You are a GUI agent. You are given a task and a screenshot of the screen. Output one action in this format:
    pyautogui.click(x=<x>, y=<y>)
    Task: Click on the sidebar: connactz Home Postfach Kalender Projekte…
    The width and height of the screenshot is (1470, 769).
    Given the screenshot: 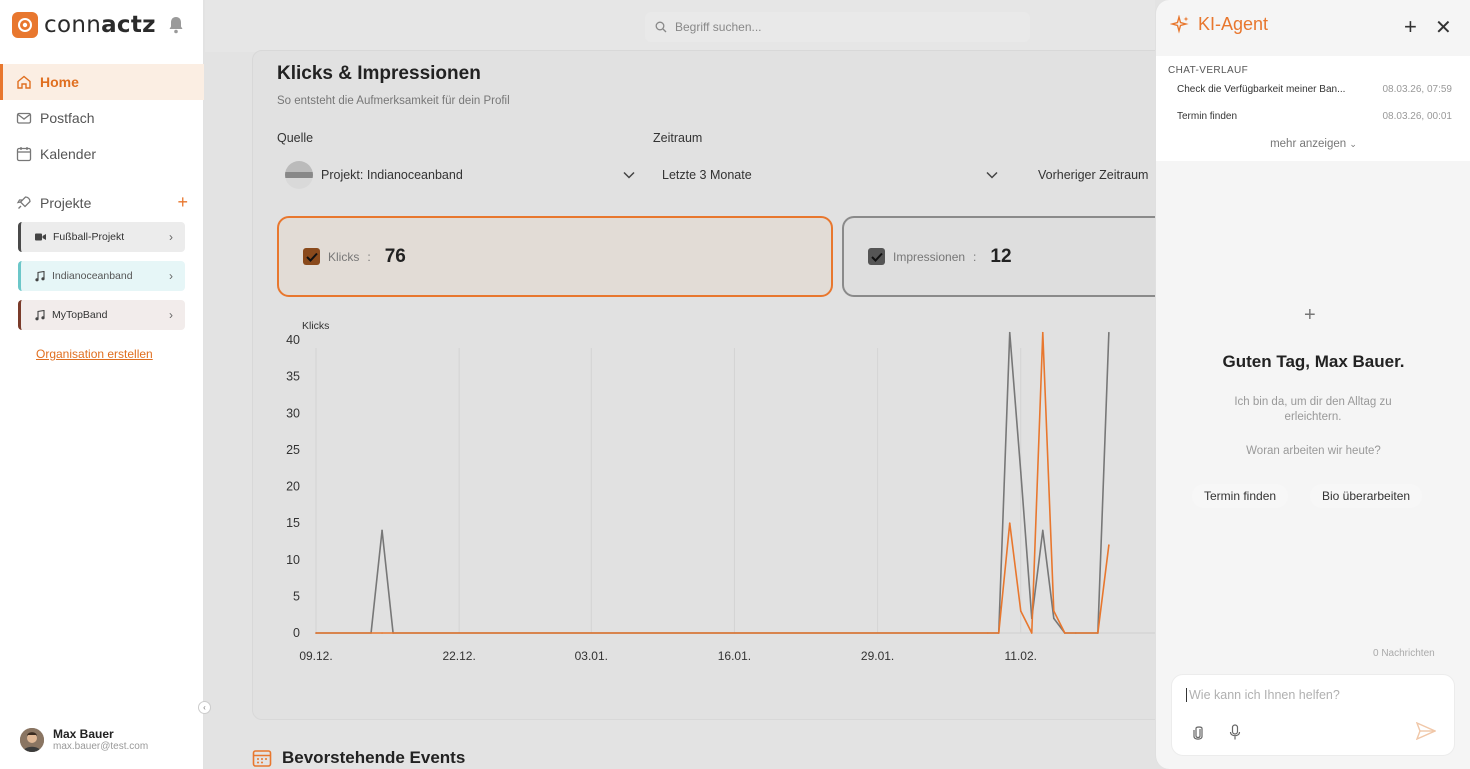 What is the action you would take?
    pyautogui.click(x=102, y=384)
    